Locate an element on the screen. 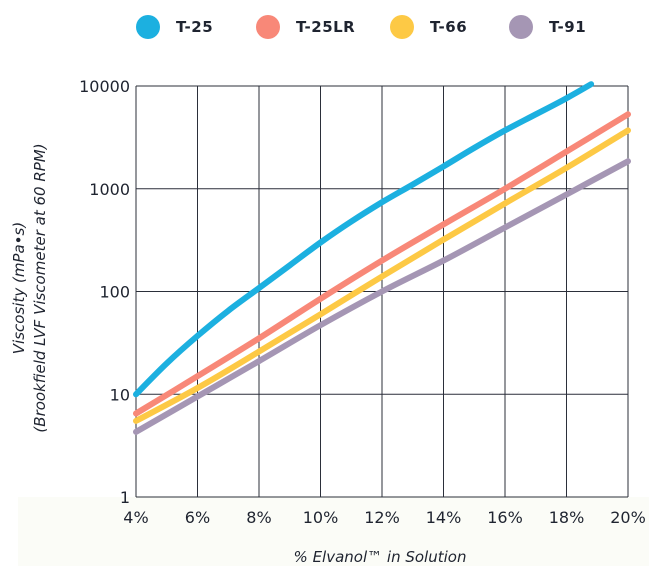  axis-band is located at coordinates (333, 531).